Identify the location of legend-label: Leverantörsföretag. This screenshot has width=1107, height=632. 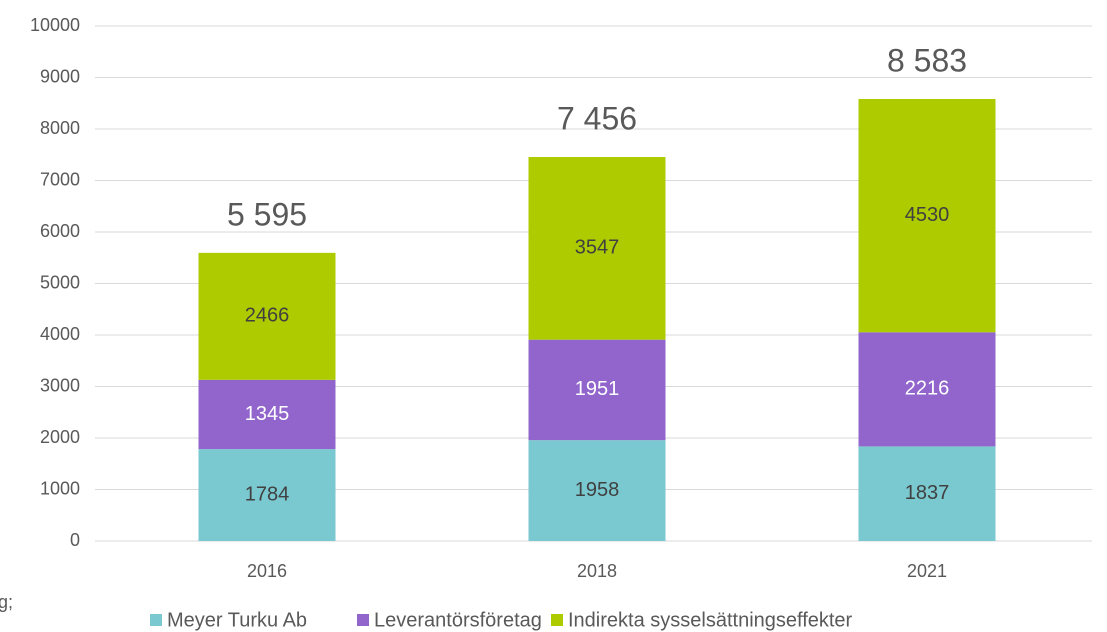
(458, 620).